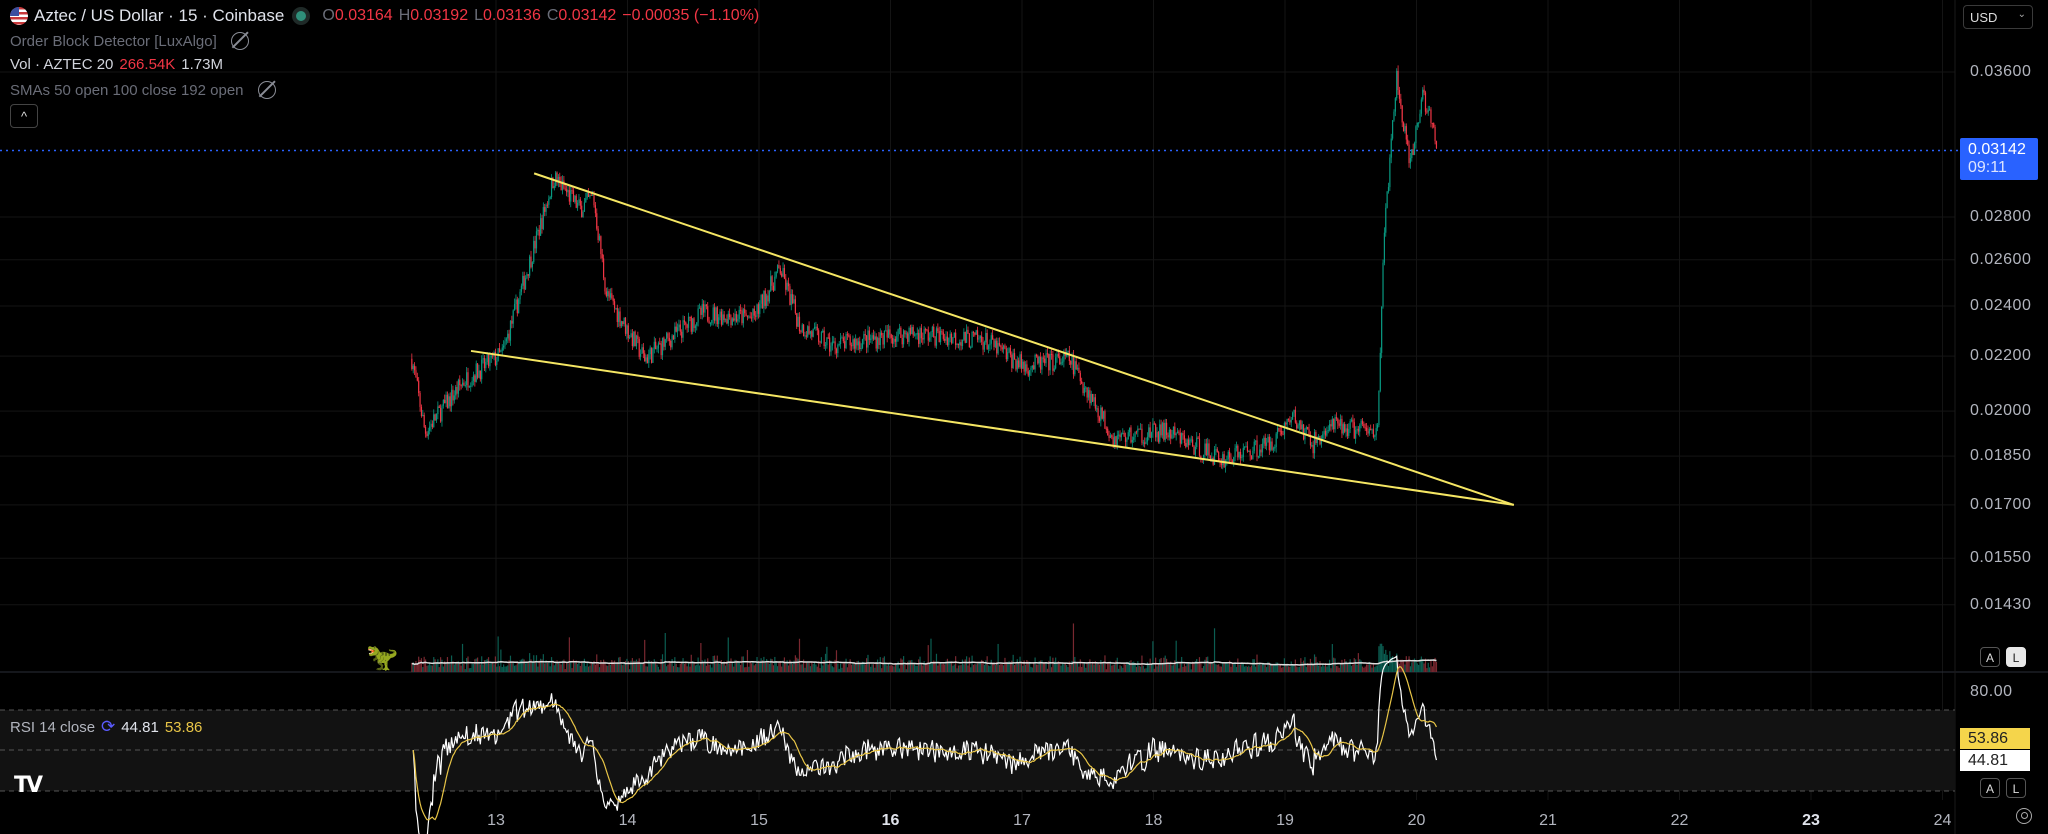  I want to click on indicator-rsi: RSI 14 close ⟳ 44.81 53.86, so click(106, 727).